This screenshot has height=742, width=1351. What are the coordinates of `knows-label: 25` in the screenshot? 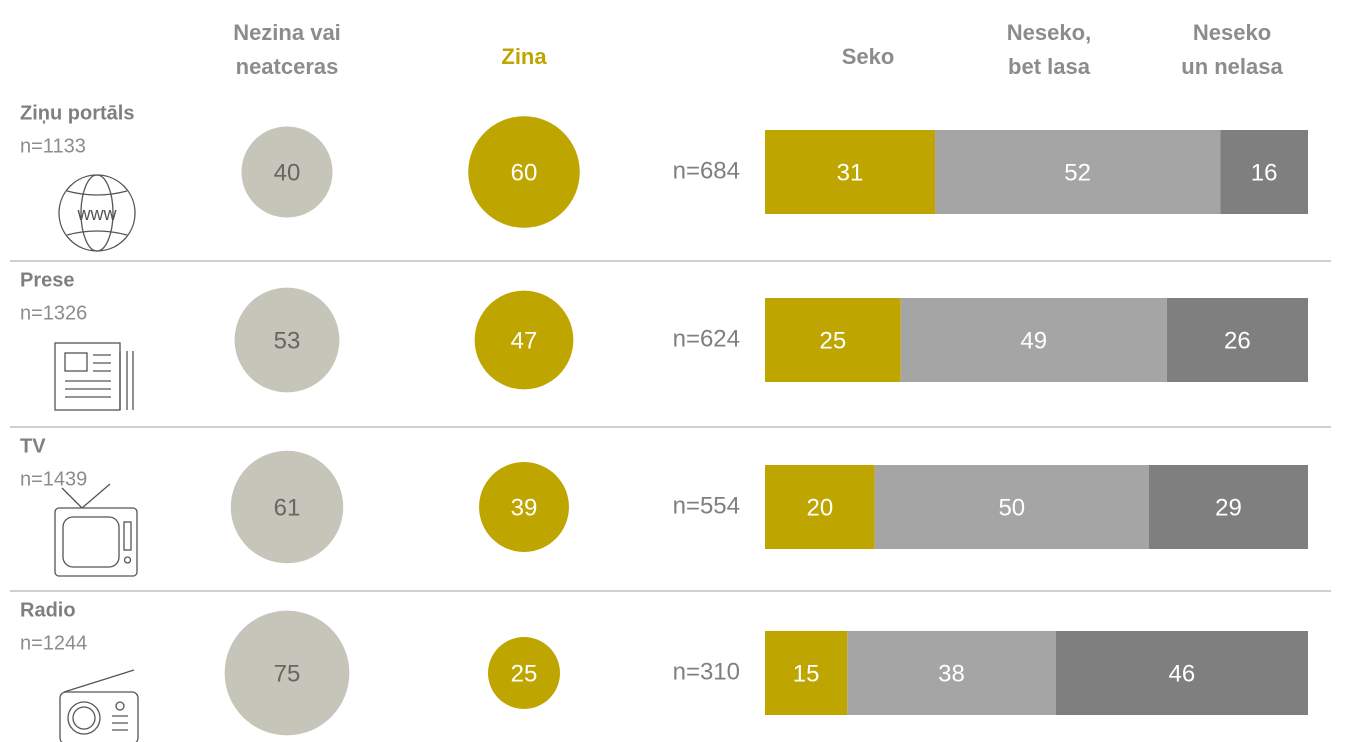 It's located at (524, 673).